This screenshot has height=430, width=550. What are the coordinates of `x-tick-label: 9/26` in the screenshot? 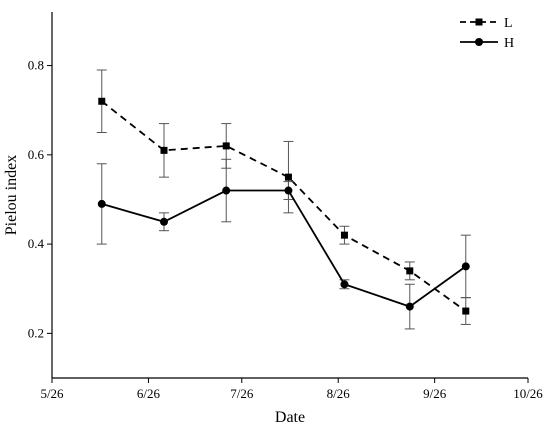 It's located at (435, 393).